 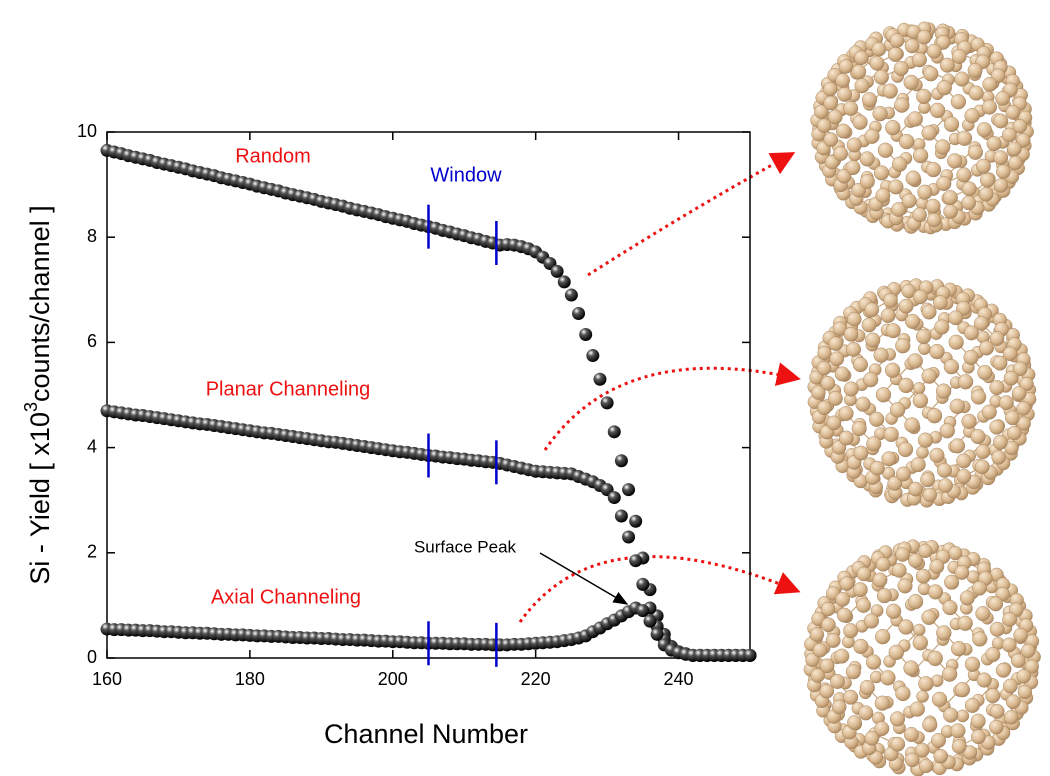 What do you see at coordinates (31, 407) in the screenshot?
I see `y-axis-title-sup: 3` at bounding box center [31, 407].